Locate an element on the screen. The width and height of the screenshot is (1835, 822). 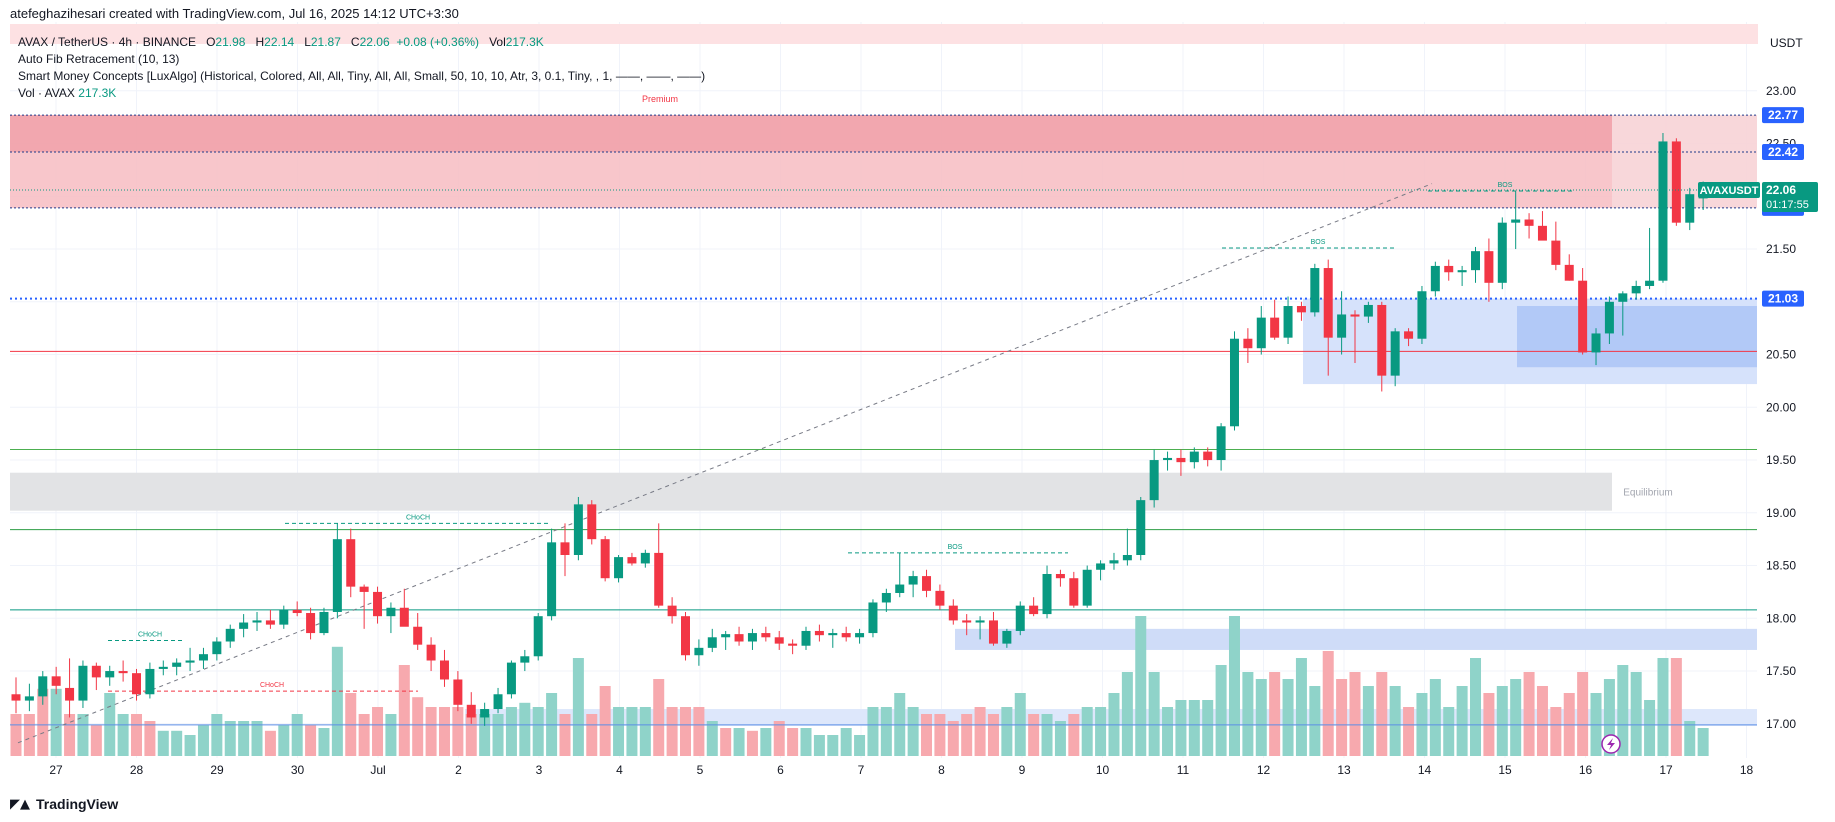
x-tick-label: 18 is located at coordinates (1747, 770).